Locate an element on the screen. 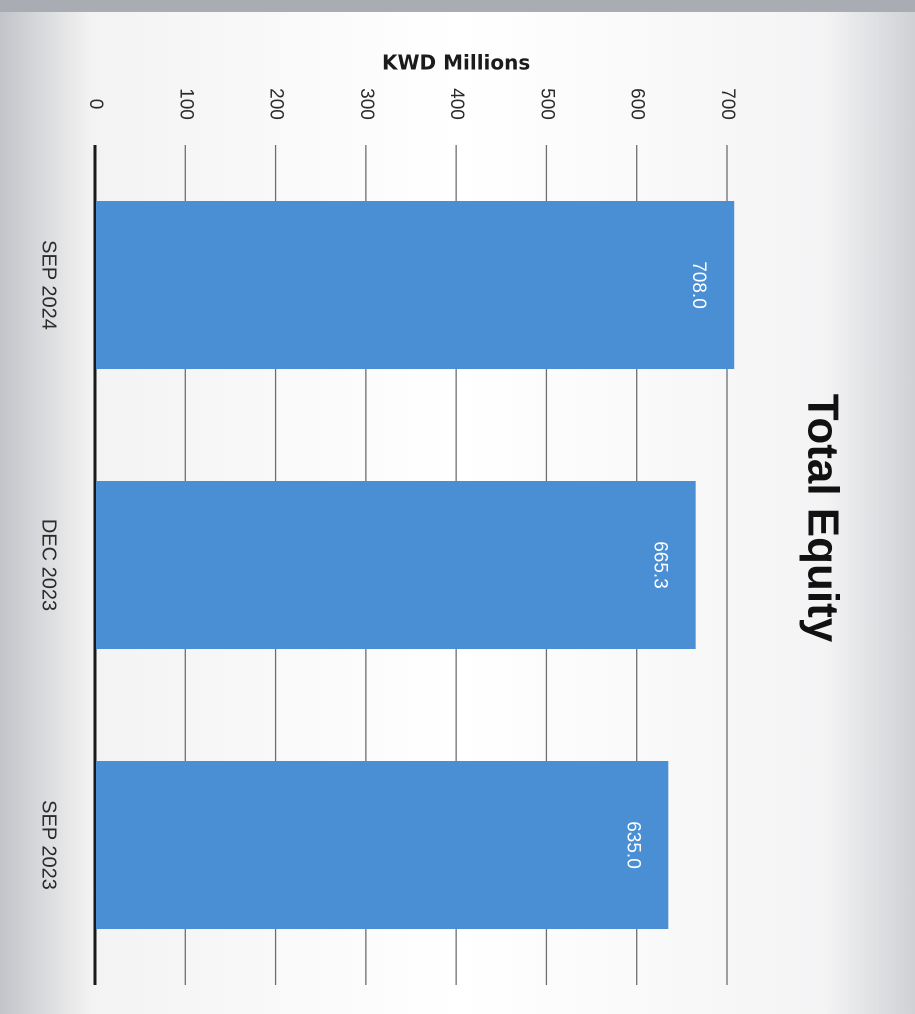 The height and width of the screenshot is (1014, 915). bar-data-label: 665.3 is located at coordinates (660, 565).